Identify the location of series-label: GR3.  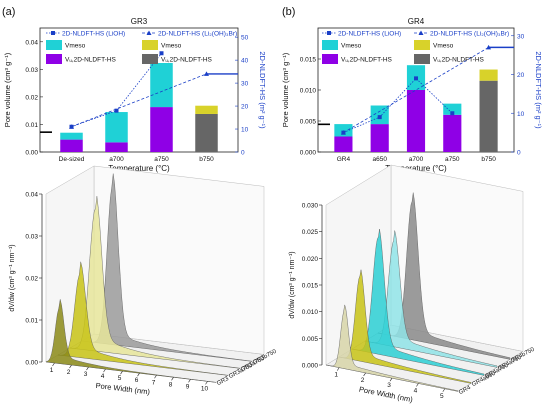
(223, 381).